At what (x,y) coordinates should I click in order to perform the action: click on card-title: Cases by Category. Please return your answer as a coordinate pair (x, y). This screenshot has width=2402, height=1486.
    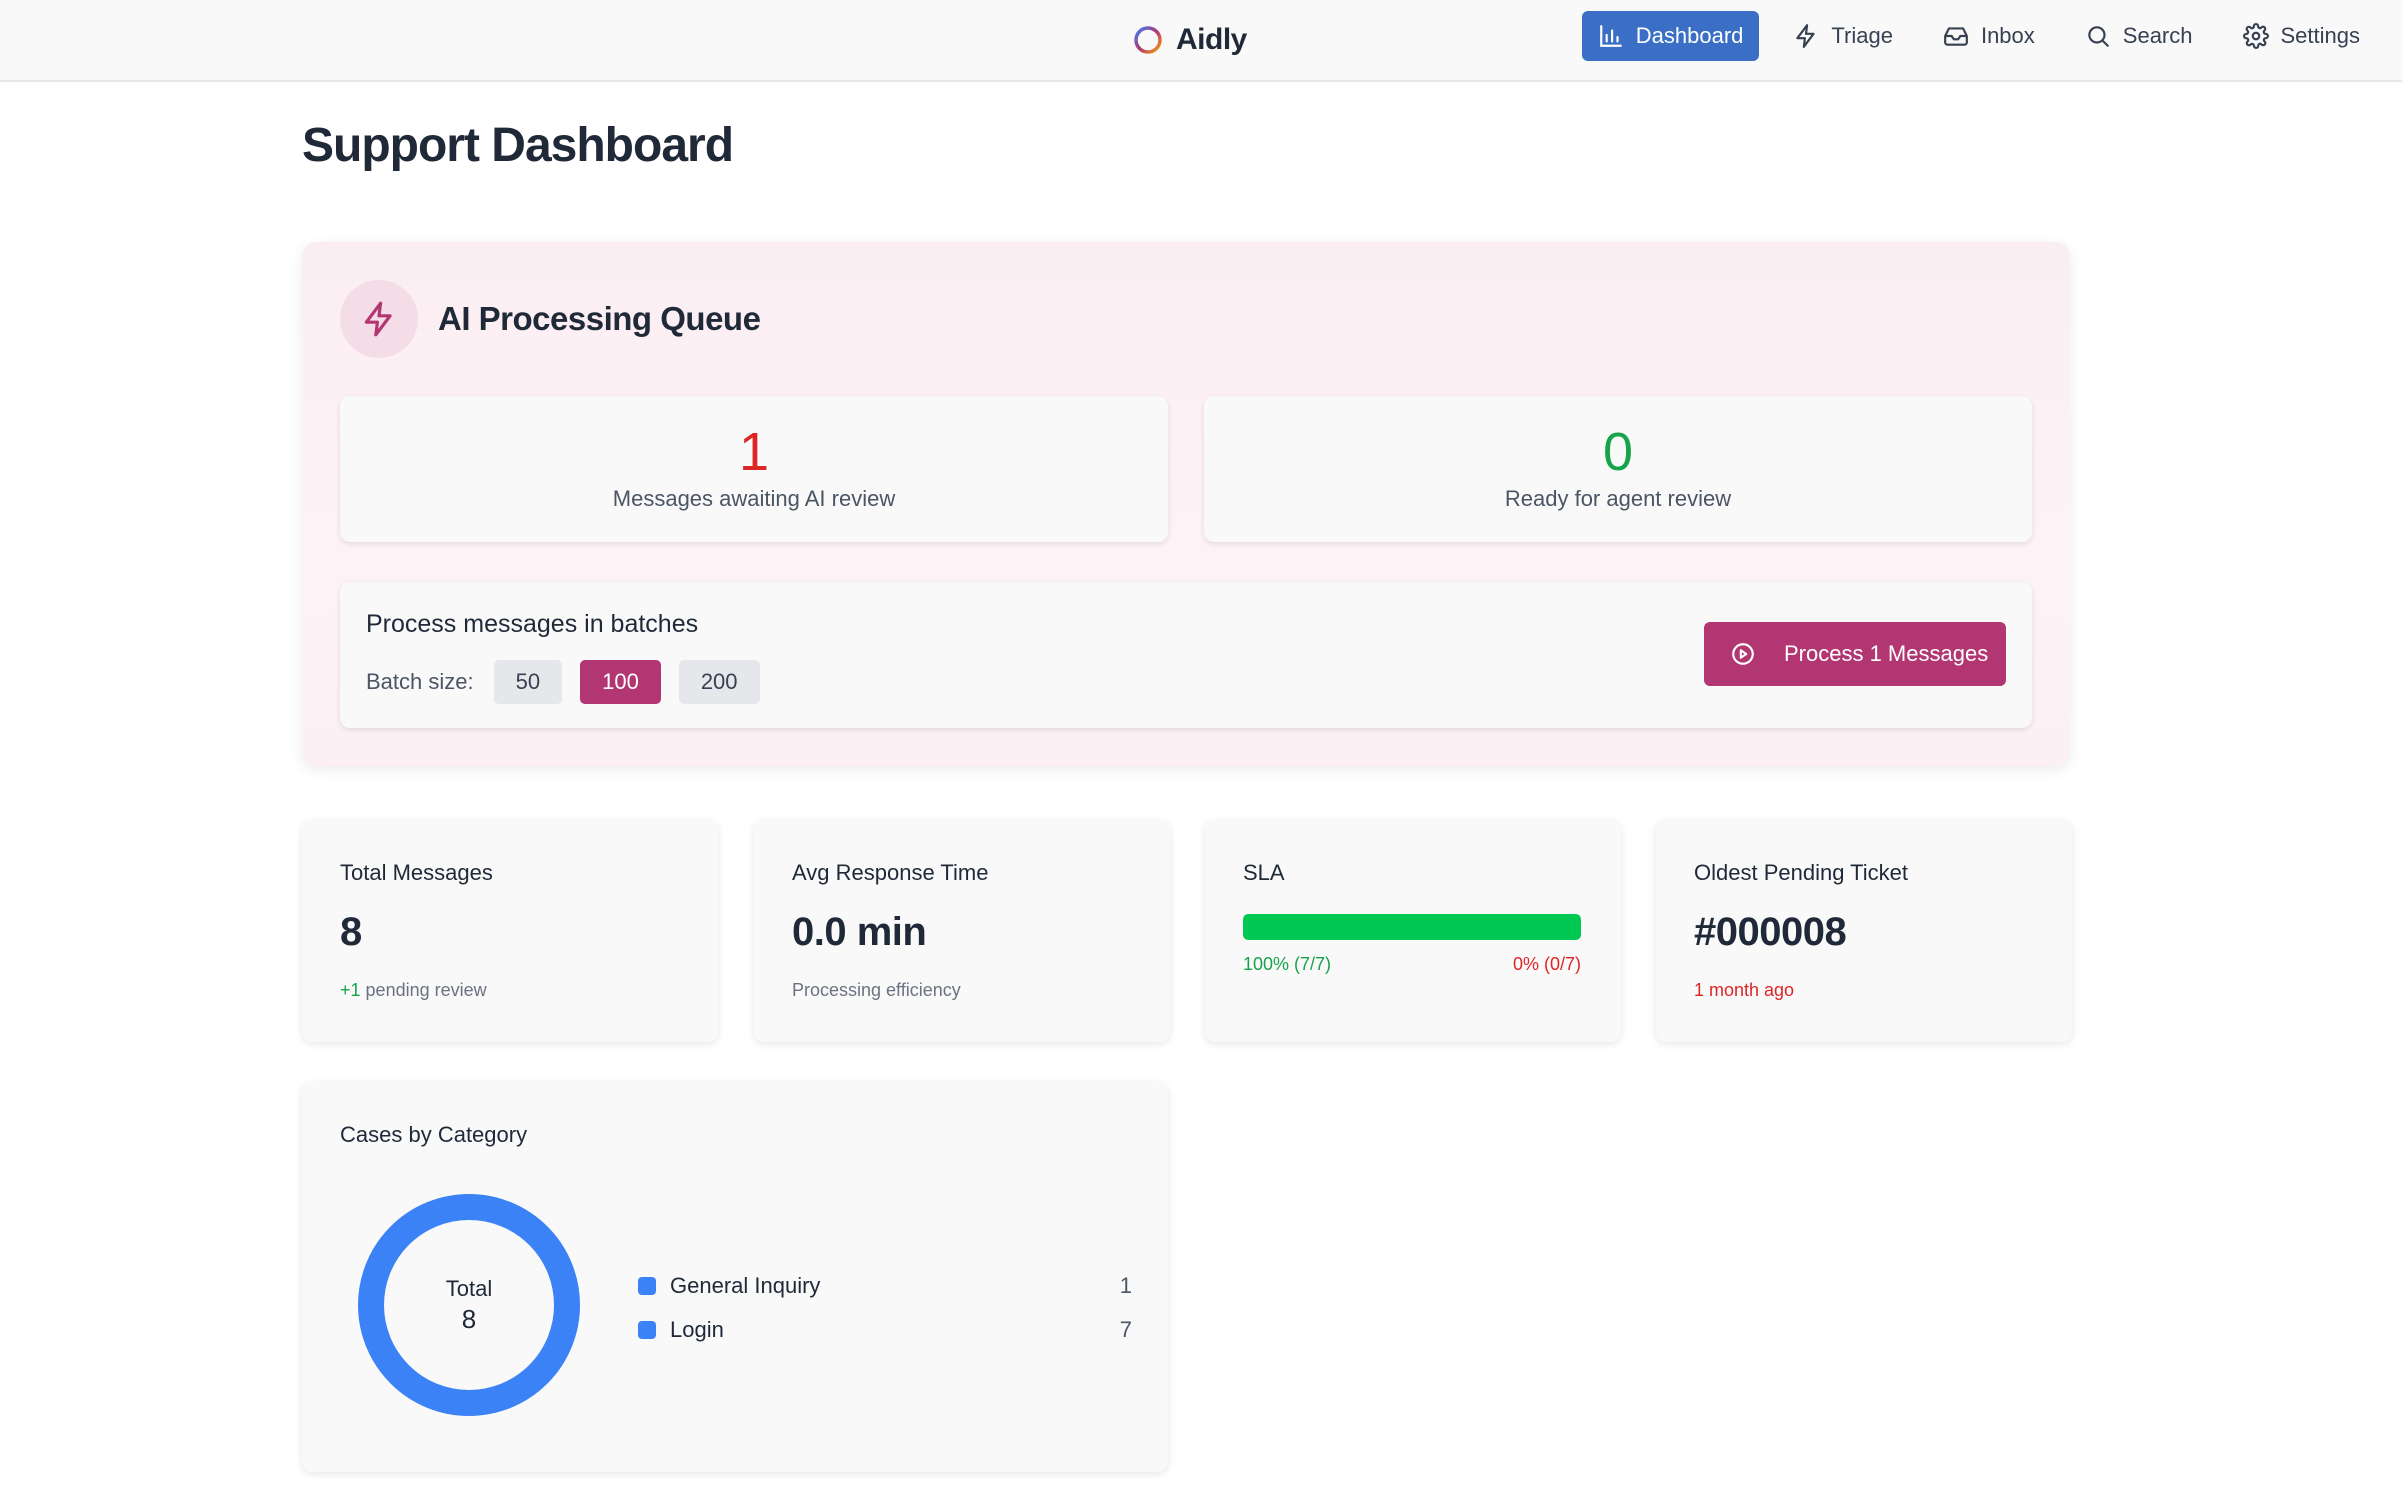
    Looking at the image, I should click on (434, 1134).